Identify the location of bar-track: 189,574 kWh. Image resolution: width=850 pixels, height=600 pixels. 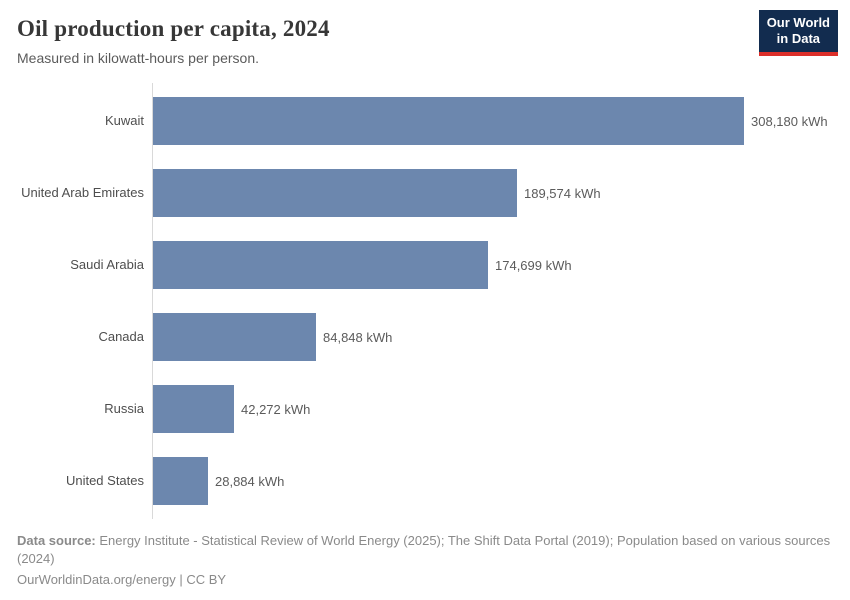
(492, 193).